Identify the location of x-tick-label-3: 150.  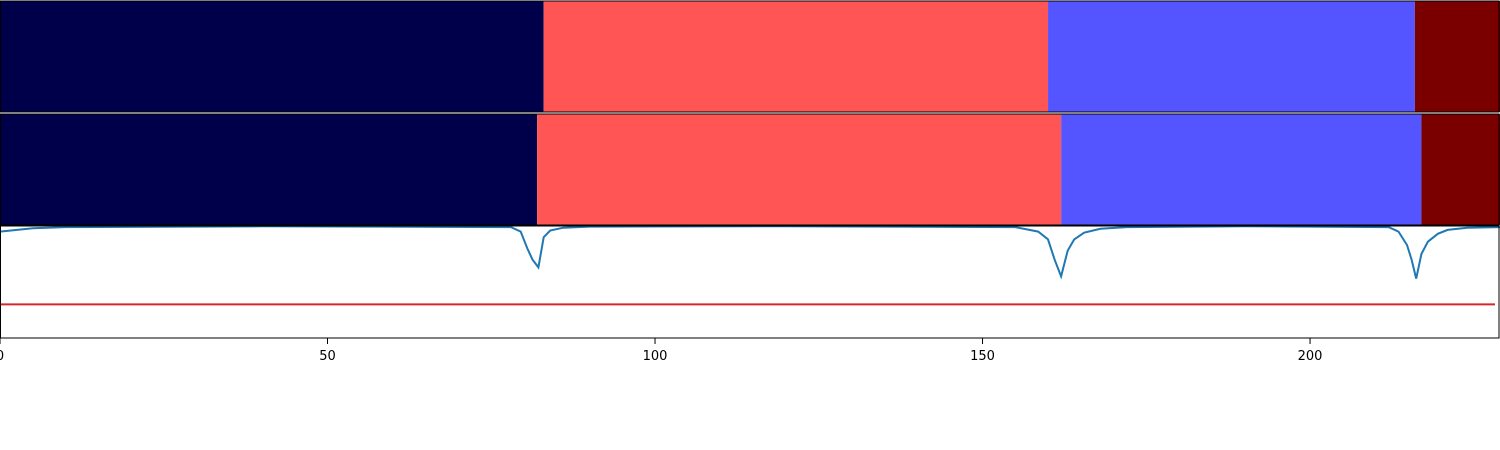
(982, 356).